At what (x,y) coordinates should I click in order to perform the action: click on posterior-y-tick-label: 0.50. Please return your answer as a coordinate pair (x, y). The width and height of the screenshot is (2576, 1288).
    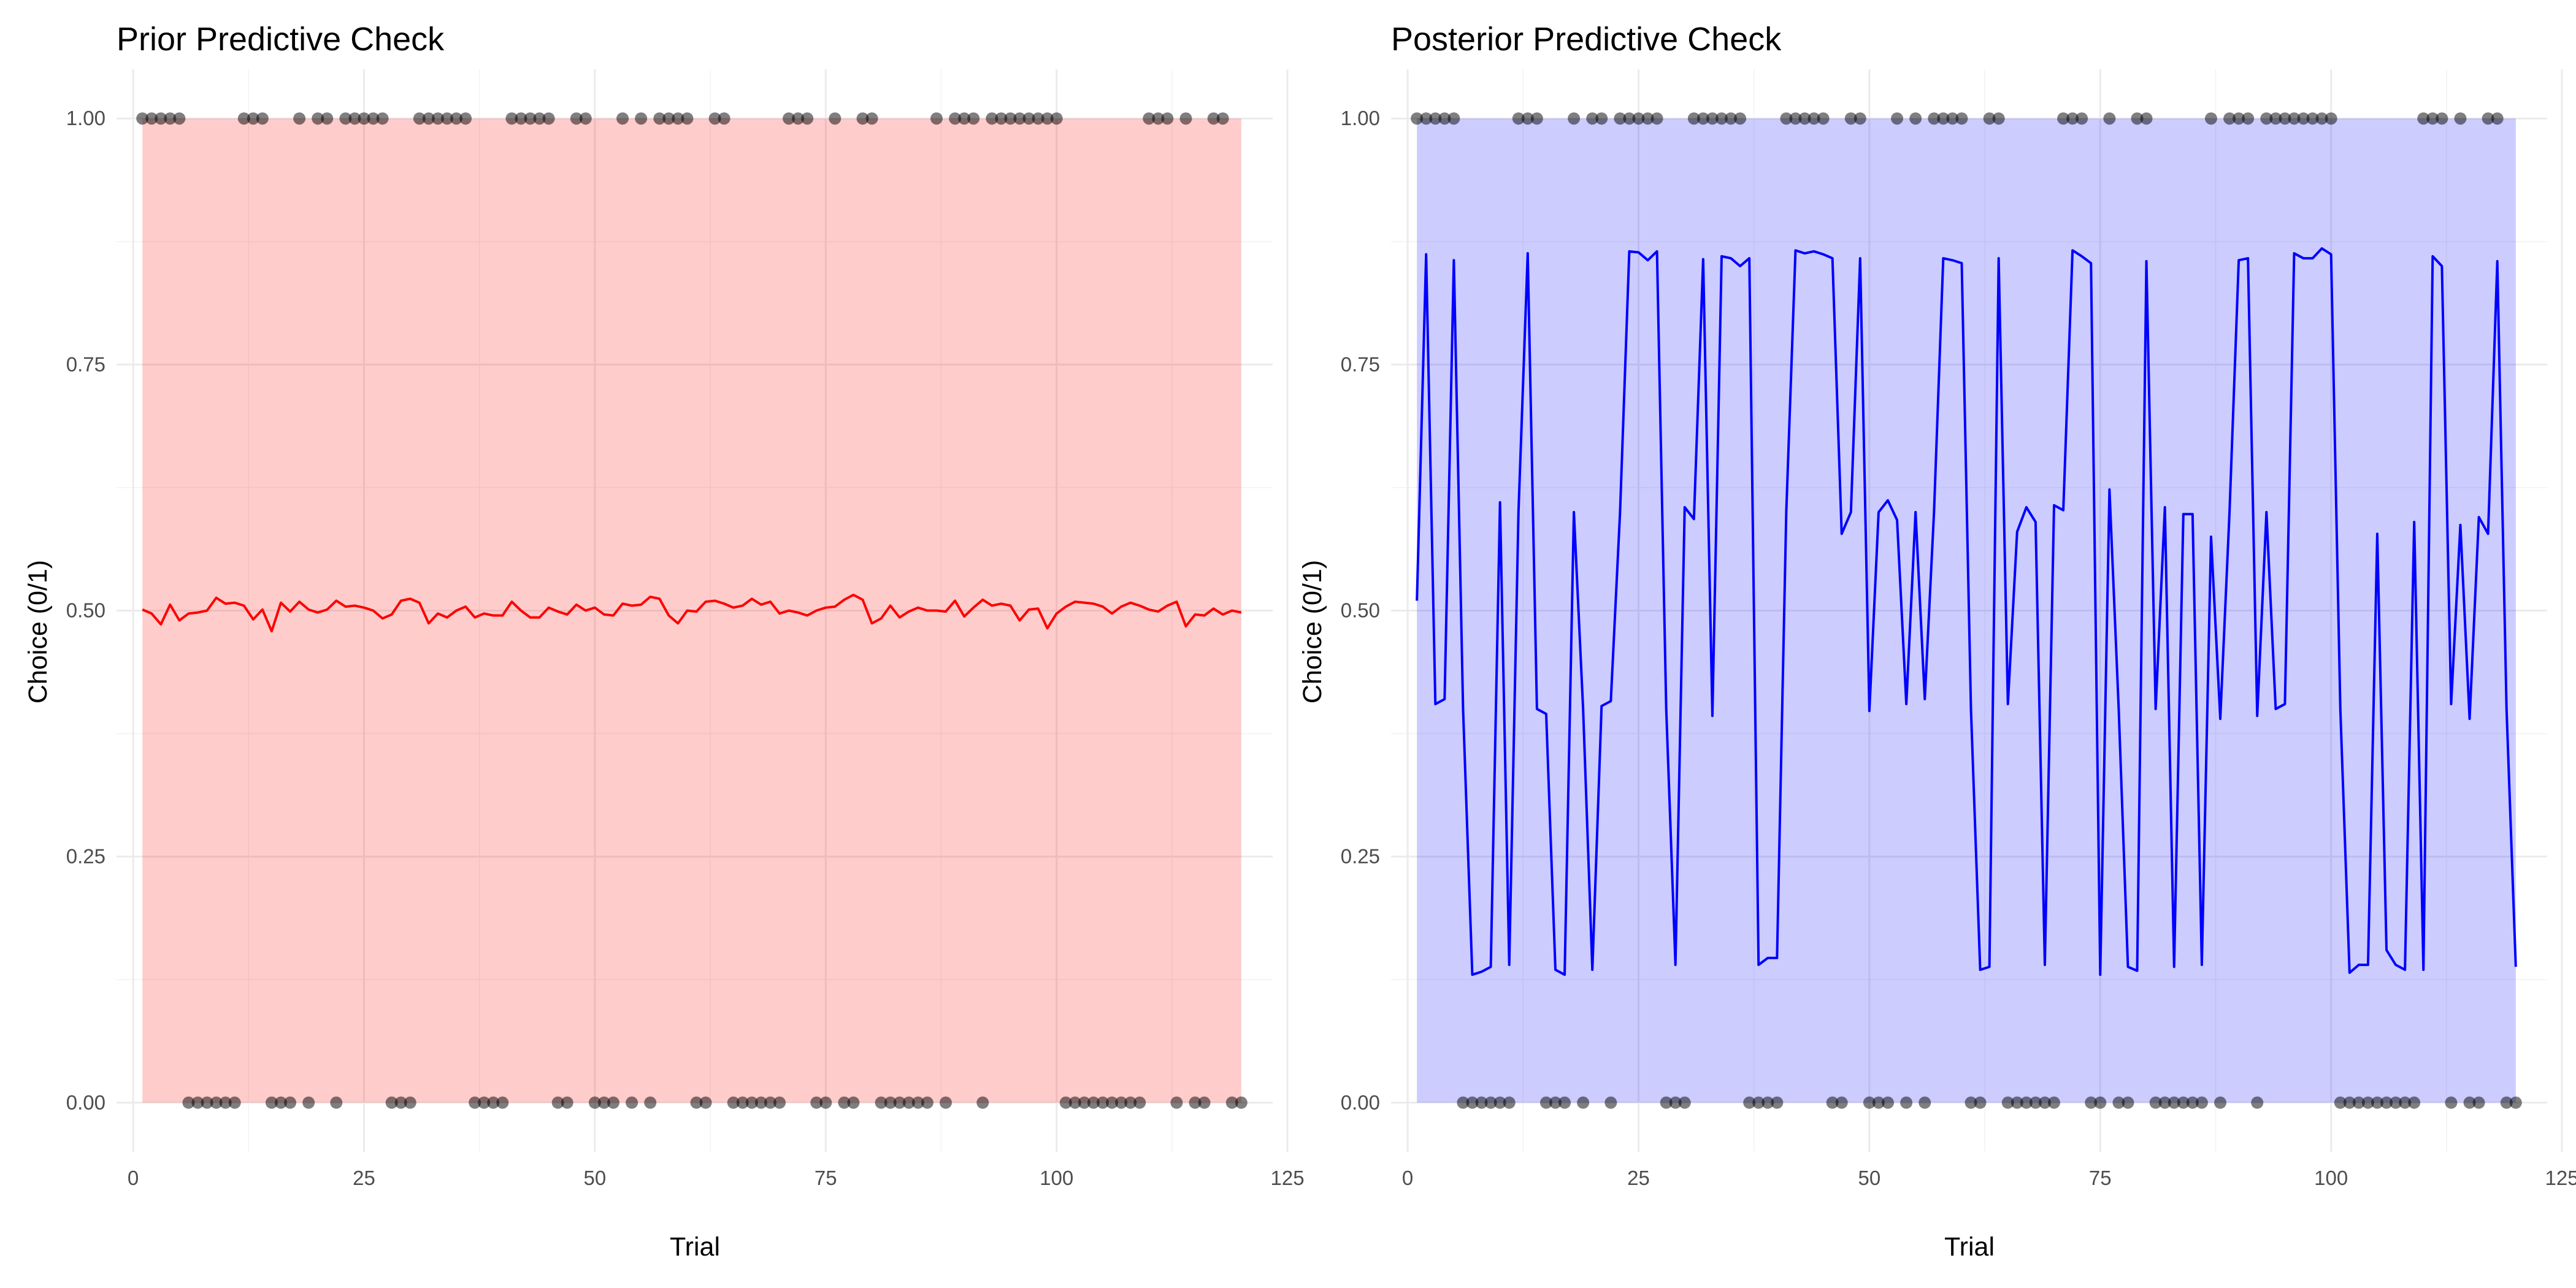
    Looking at the image, I should click on (1360, 610).